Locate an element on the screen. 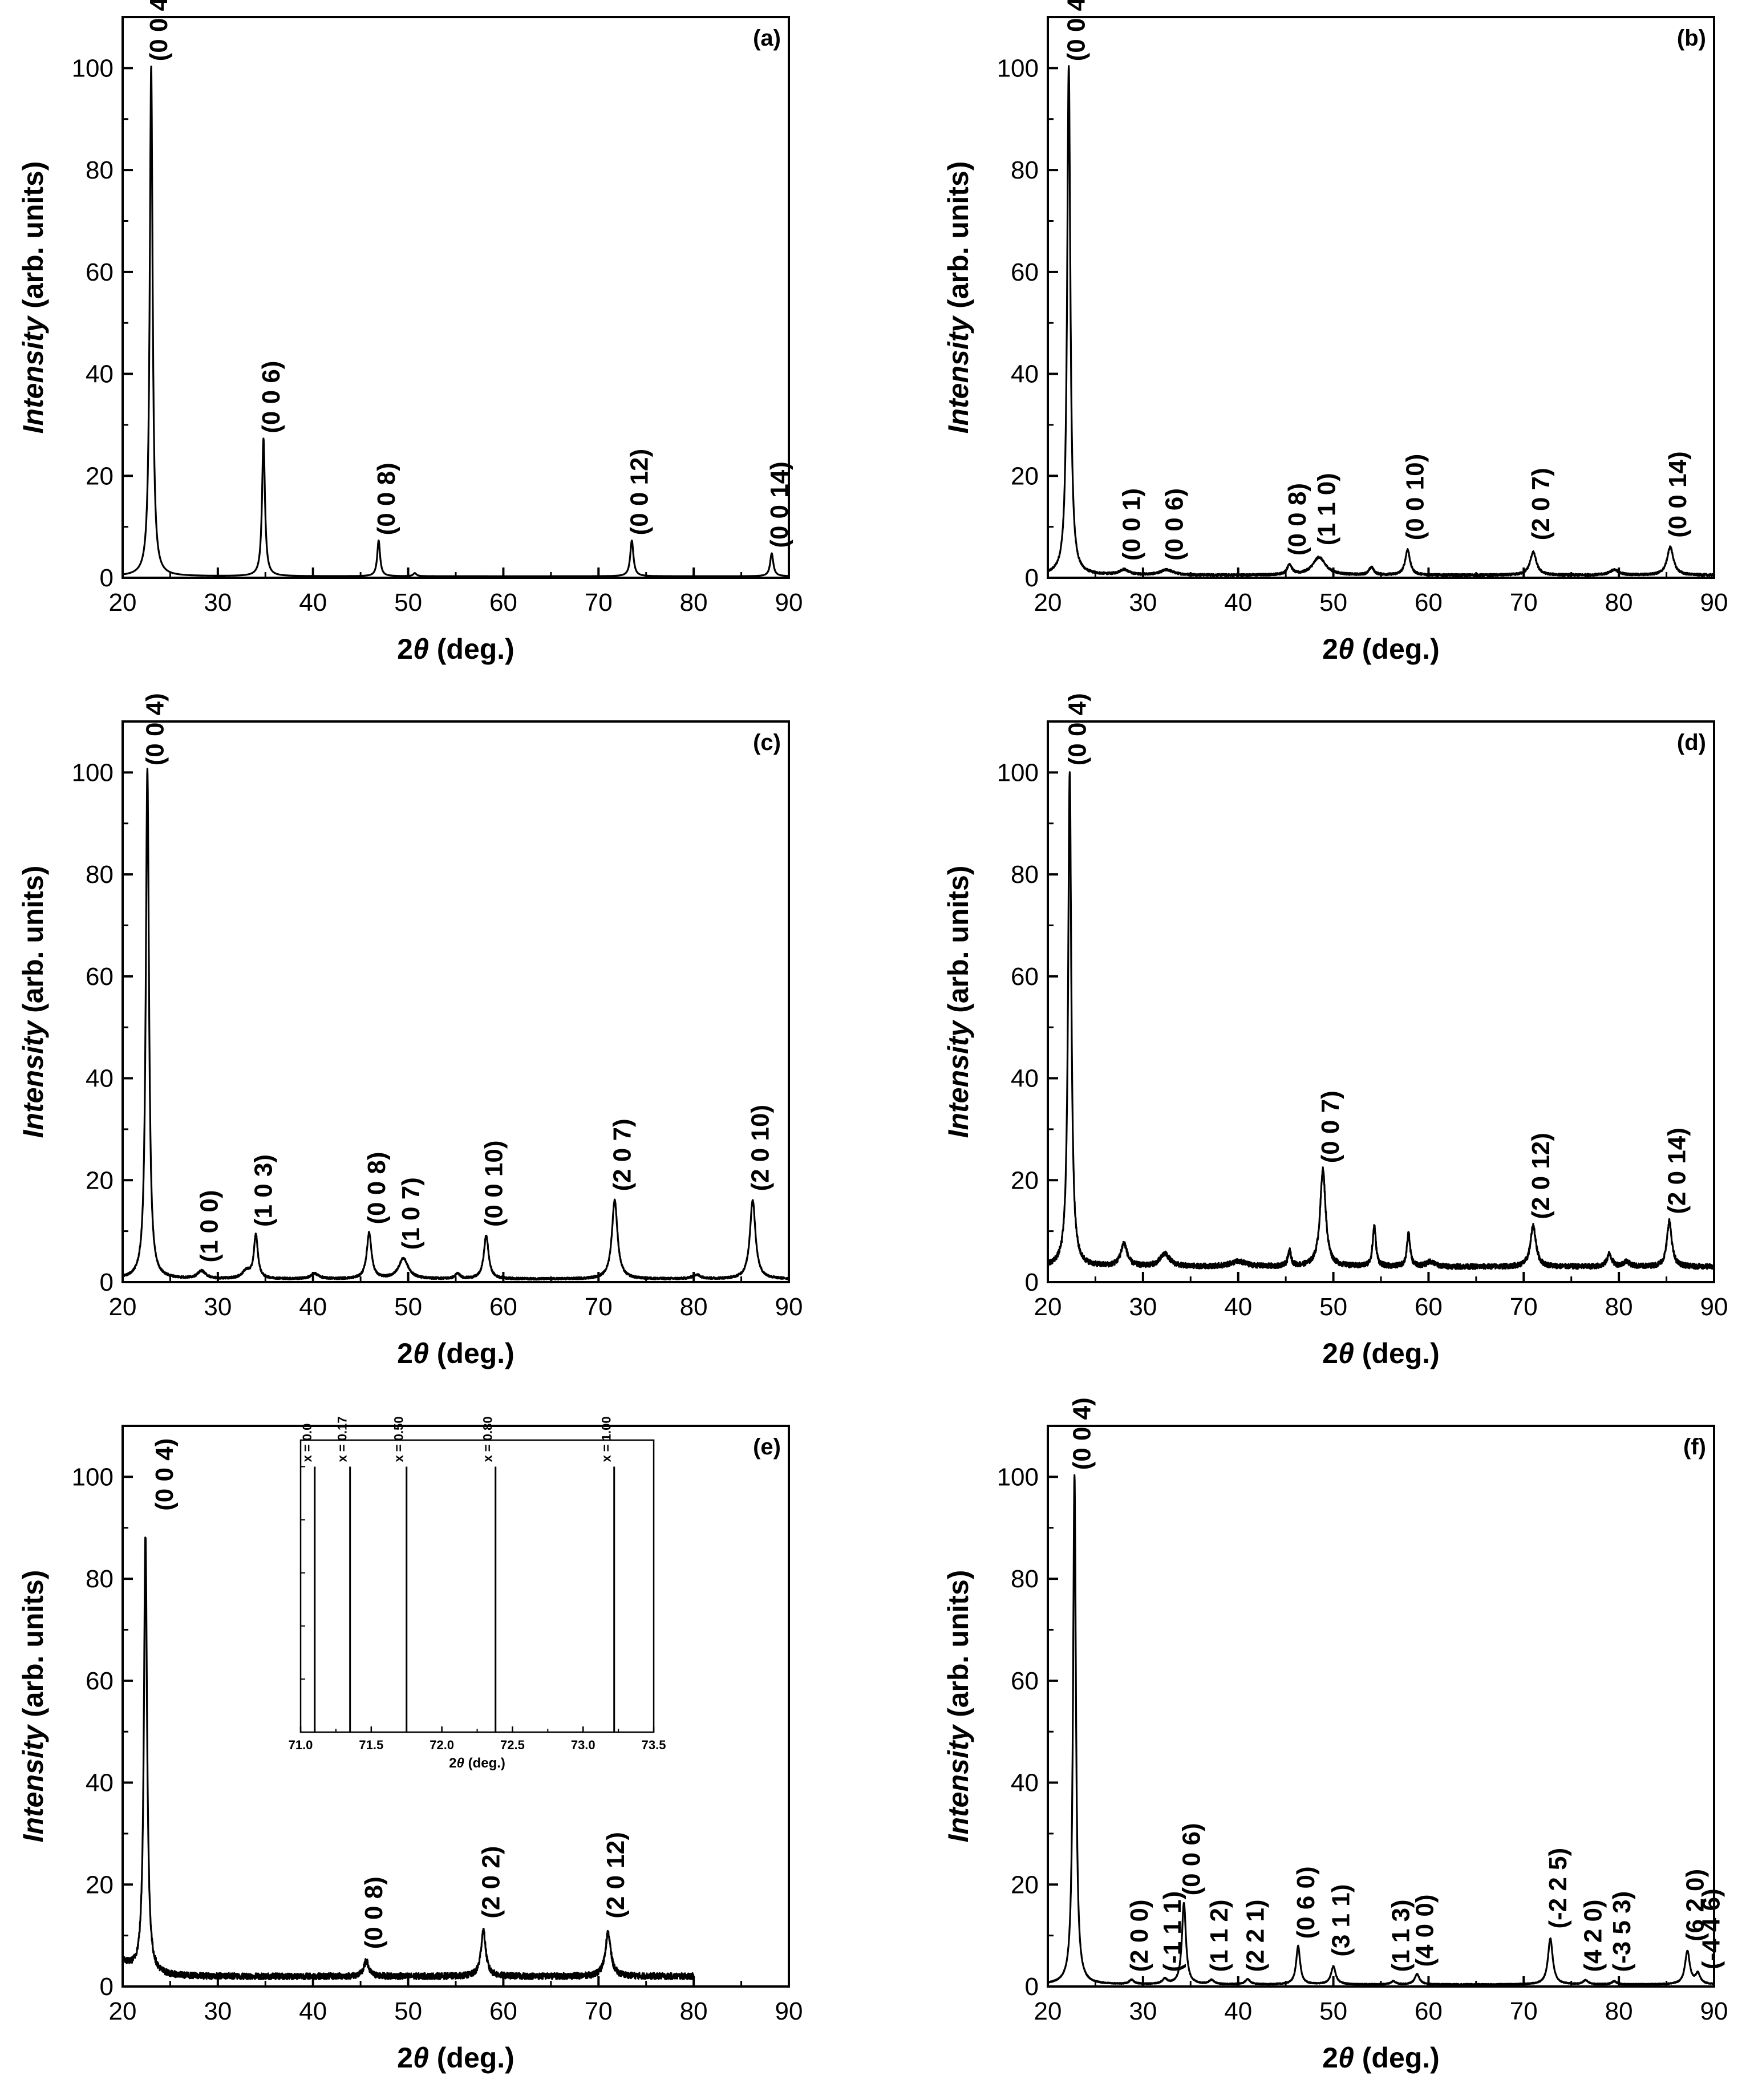 This screenshot has width=1746, height=2100. inset-x-tick-label: 71.0 is located at coordinates (301, 1745).